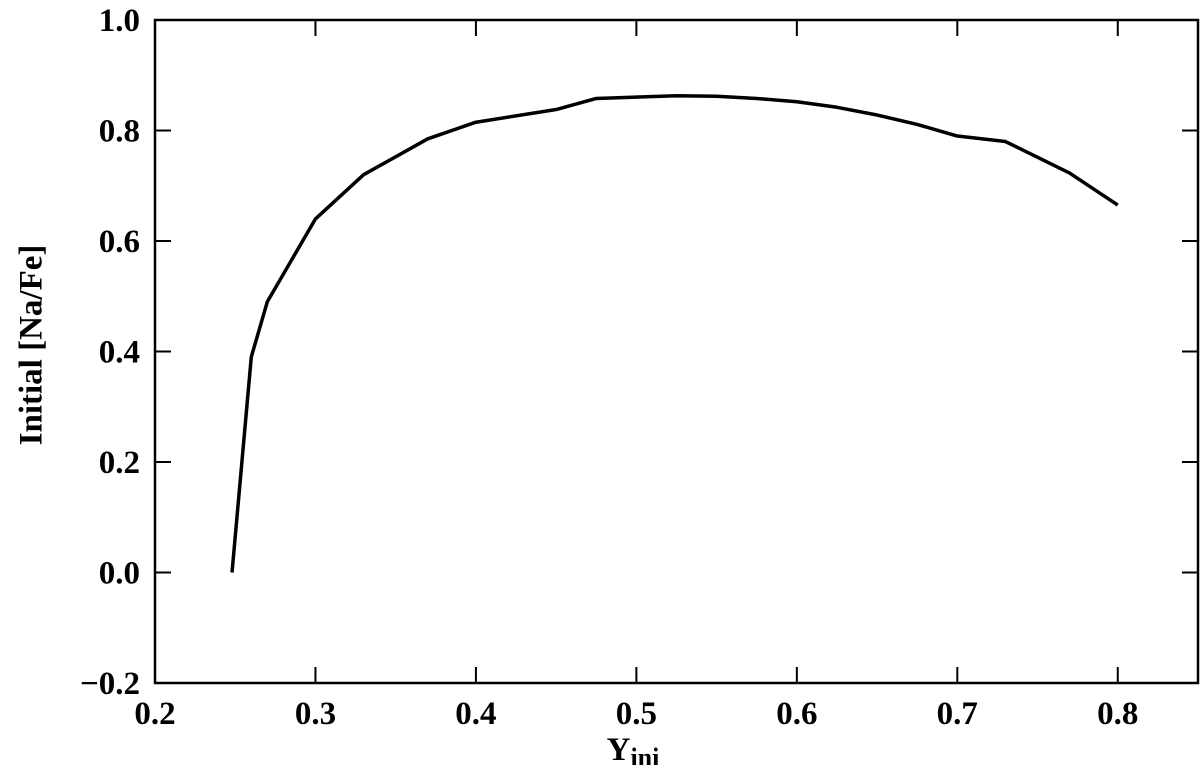  I want to click on y-tick-label: 0.2, so click(119, 463).